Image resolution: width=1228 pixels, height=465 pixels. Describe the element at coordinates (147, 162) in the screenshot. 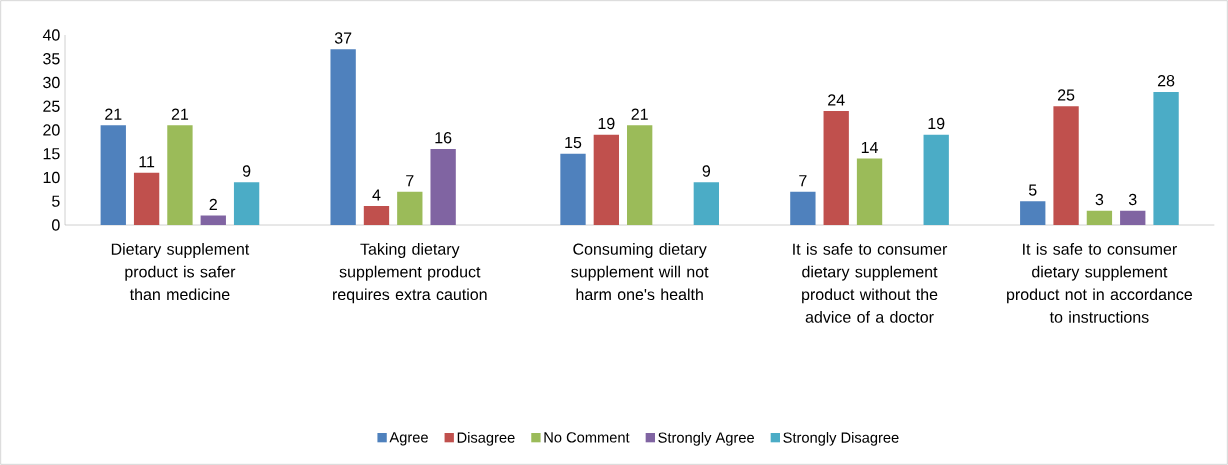

I see `data-label: 11` at that location.